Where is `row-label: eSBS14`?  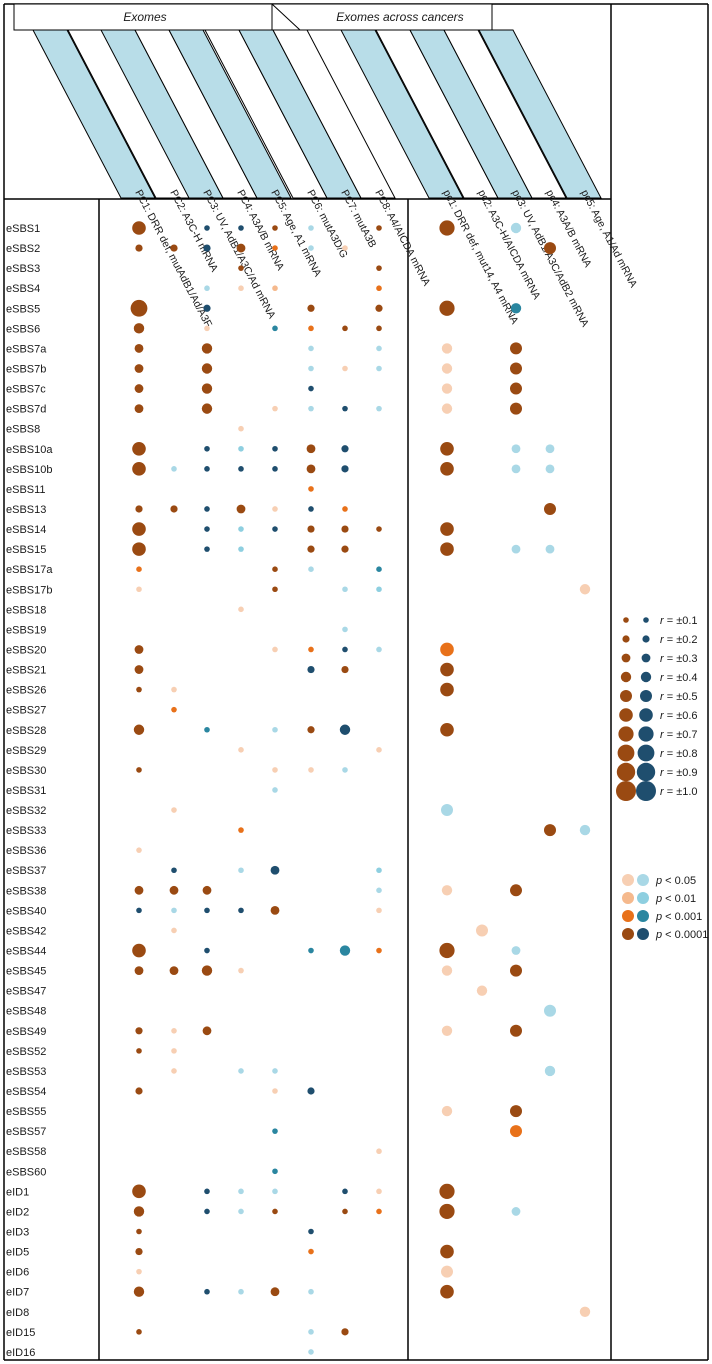
row-label: eSBS14 is located at coordinates (26, 530).